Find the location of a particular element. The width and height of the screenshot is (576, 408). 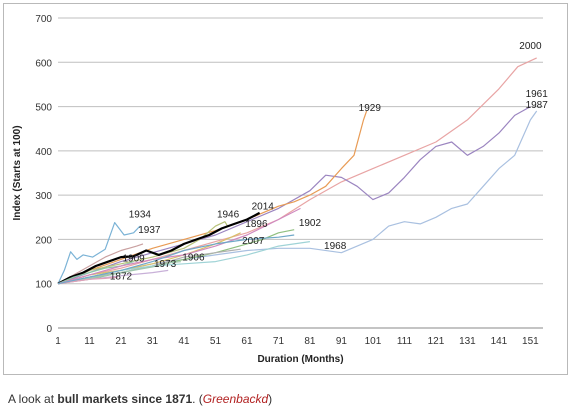

series-label: 1968 is located at coordinates (335, 246).